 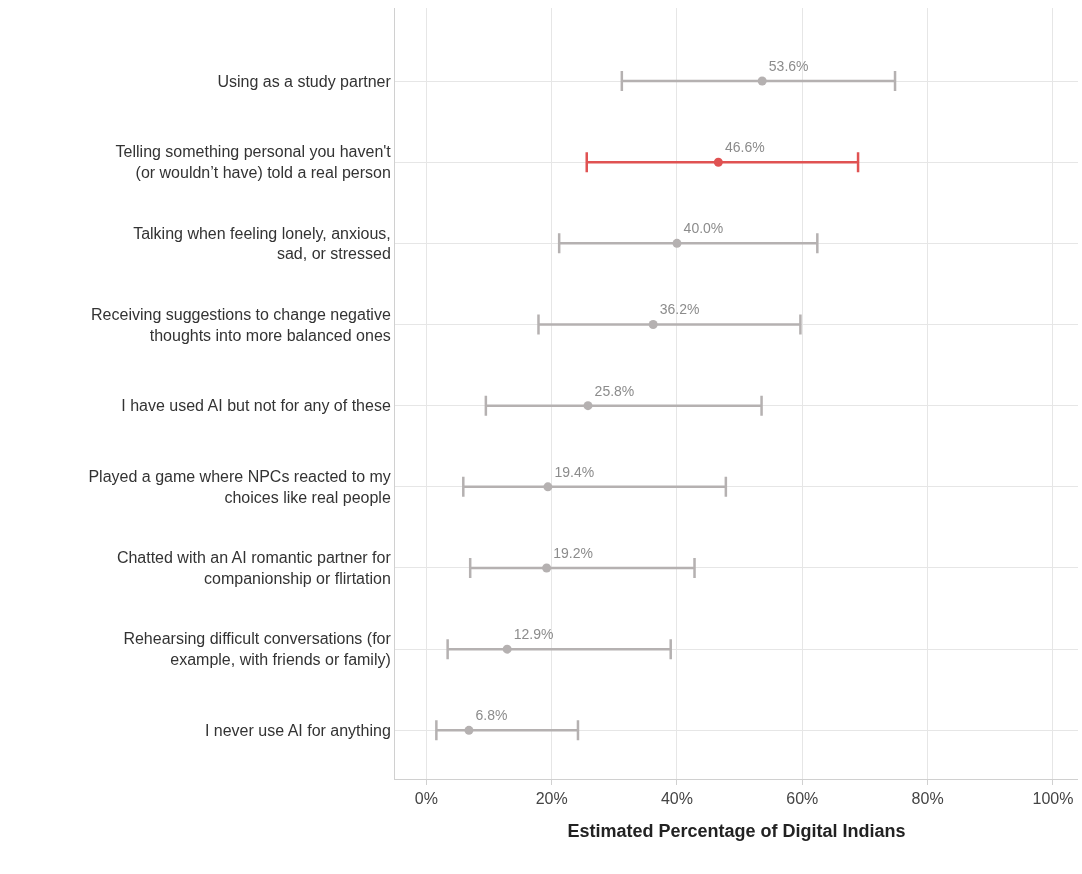 I want to click on data-label: 53.6%, so click(x=788, y=65).